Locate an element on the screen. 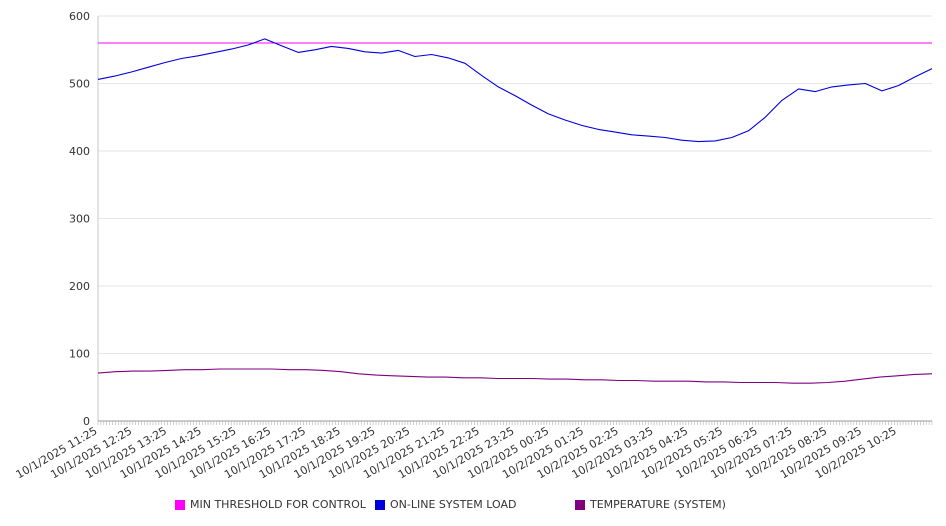  legend-item-temperature: TEMPERATURE (SYSTEM) is located at coordinates (650, 504).